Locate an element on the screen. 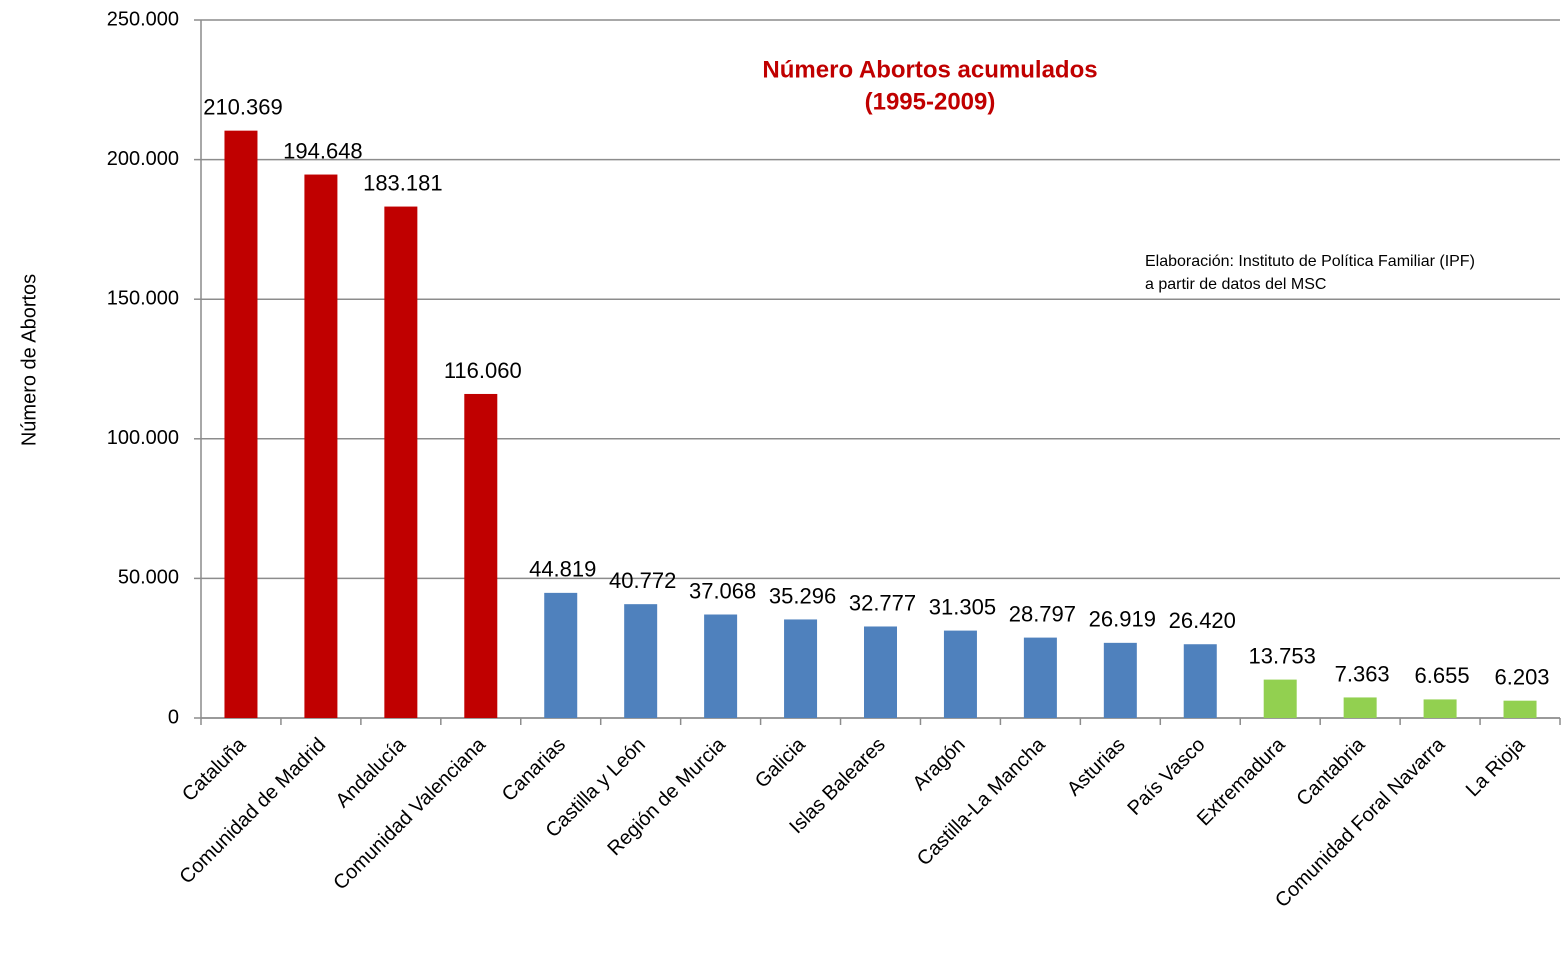 The height and width of the screenshot is (964, 1566). y-tick-label: 100.000 is located at coordinates (143, 438).